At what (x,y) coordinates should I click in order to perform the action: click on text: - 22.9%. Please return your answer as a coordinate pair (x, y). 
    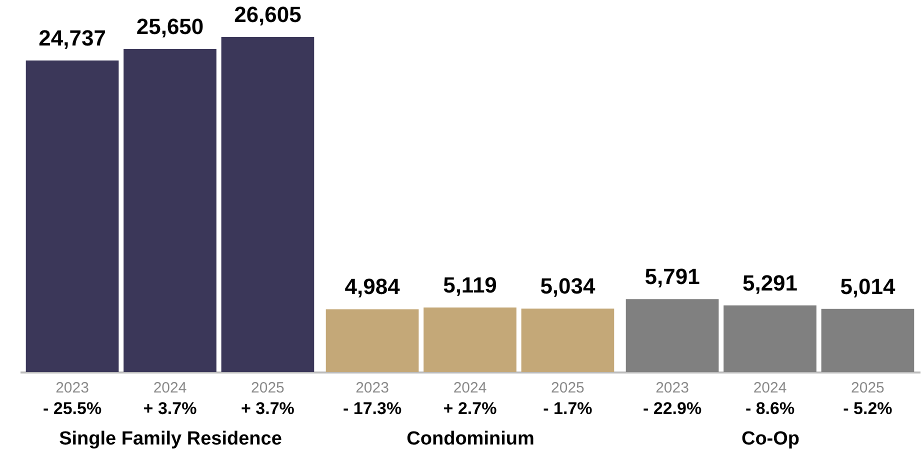
    Looking at the image, I should click on (672, 408).